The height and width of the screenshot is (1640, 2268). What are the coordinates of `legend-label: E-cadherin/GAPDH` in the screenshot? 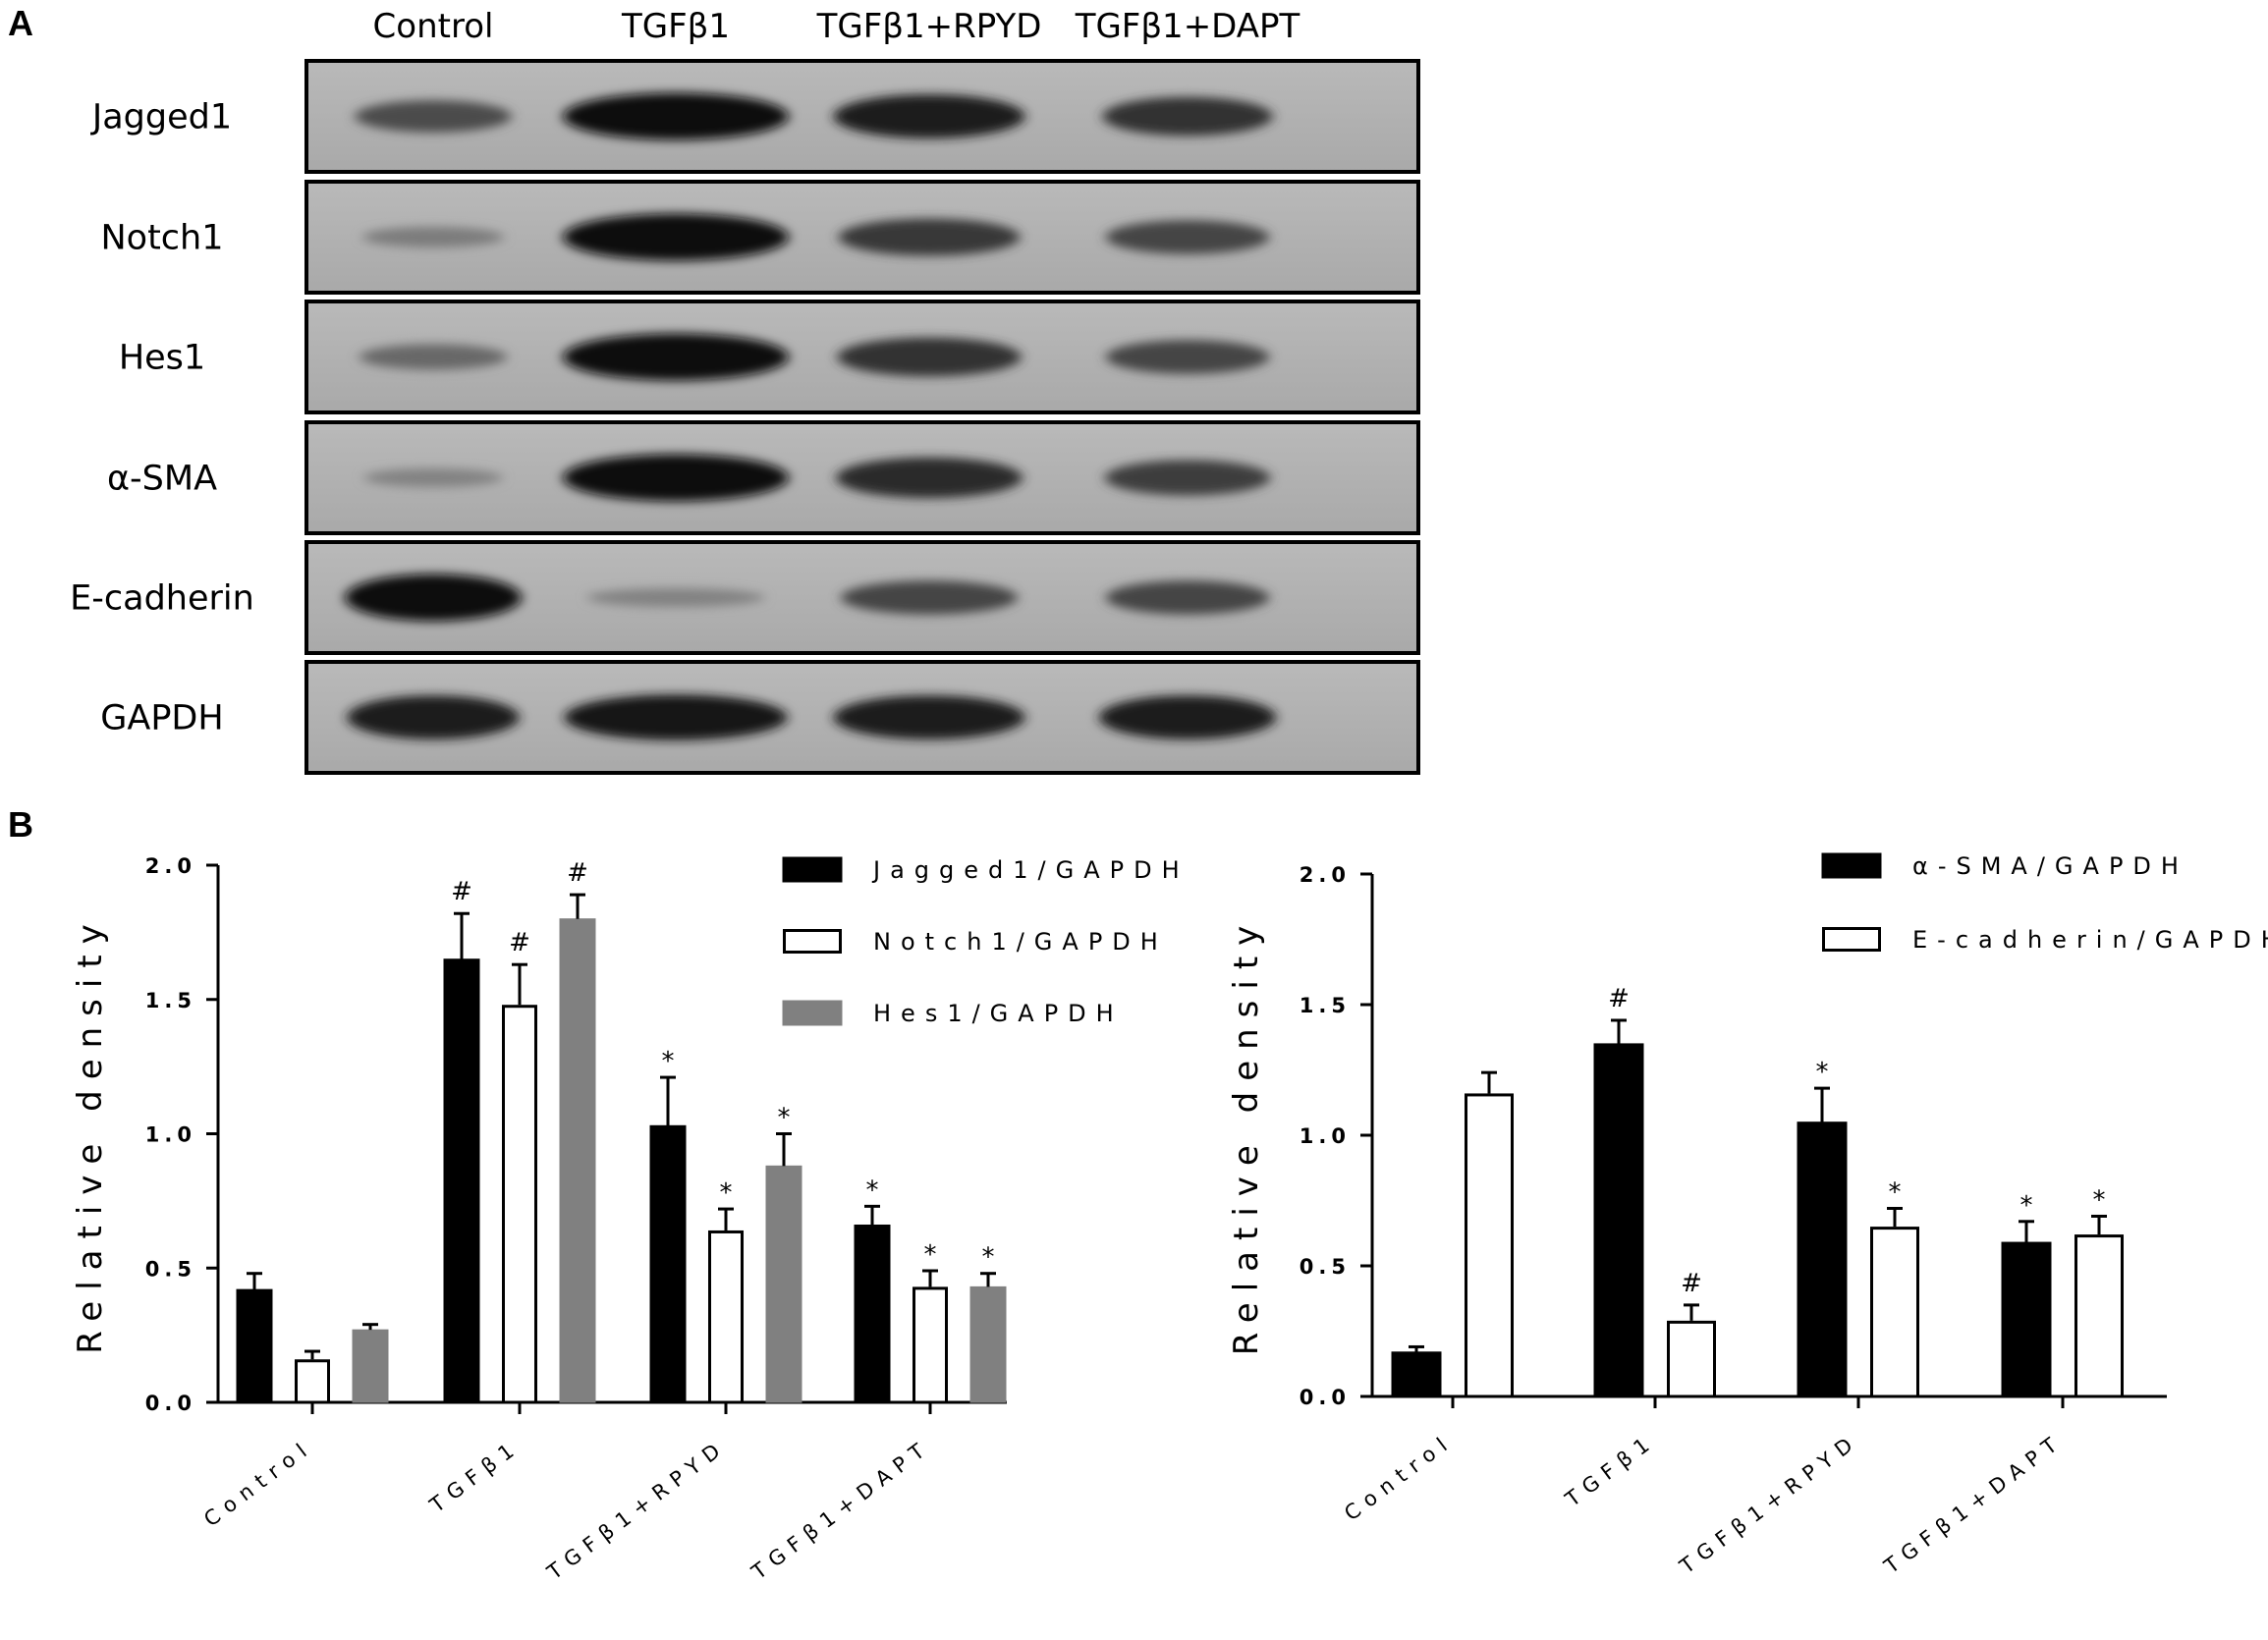 It's located at (2090, 940).